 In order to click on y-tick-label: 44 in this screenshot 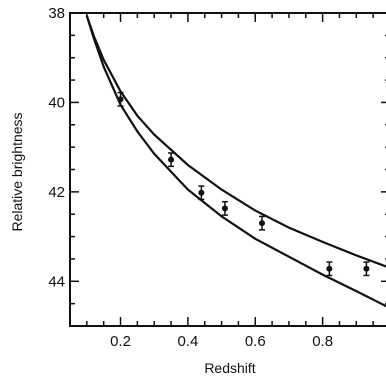, I will do `click(56, 281)`.